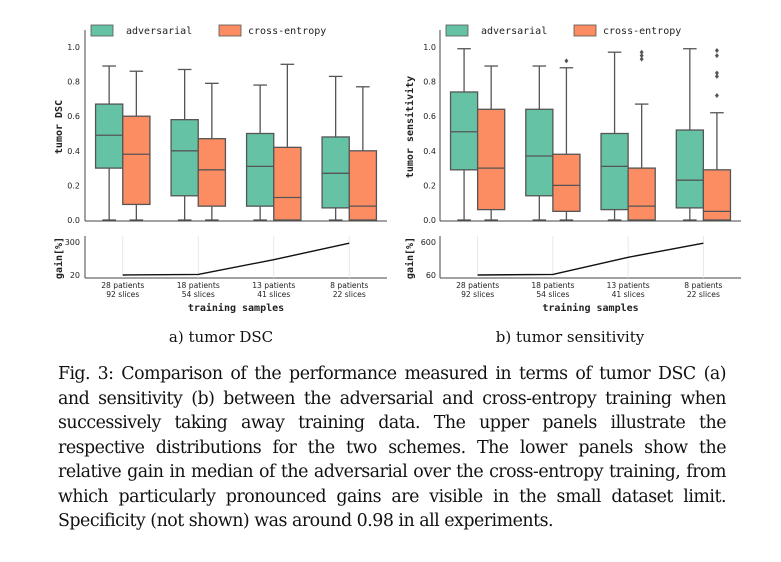 The height and width of the screenshot is (562, 781). What do you see at coordinates (431, 275) in the screenshot?
I see `gain-y-tick-label: 60` at bounding box center [431, 275].